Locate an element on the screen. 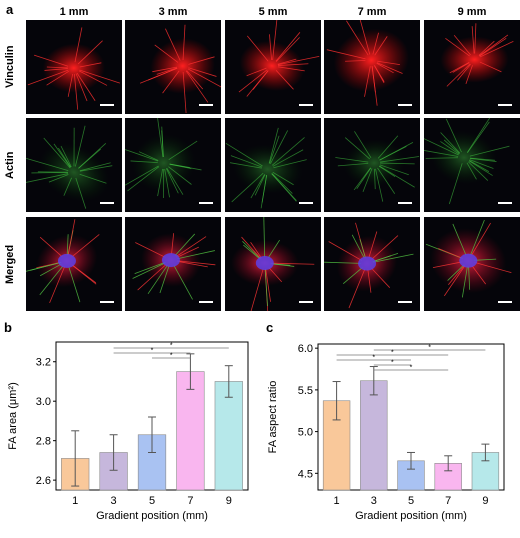 Image resolution: width=520 pixels, height=538 pixels. y-tick-label: 6.0 is located at coordinates (305, 349).